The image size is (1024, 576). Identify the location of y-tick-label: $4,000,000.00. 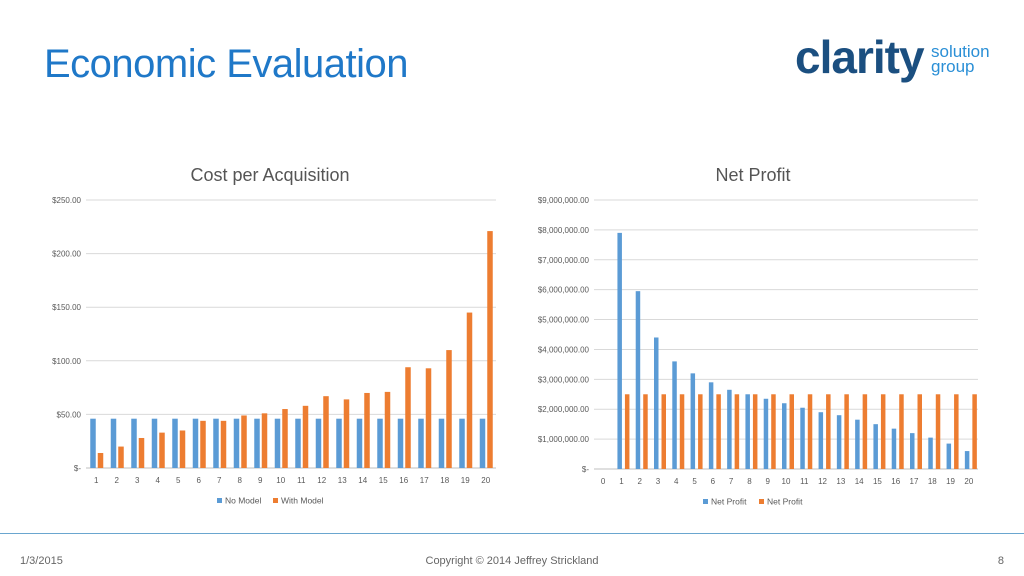
(564, 349).